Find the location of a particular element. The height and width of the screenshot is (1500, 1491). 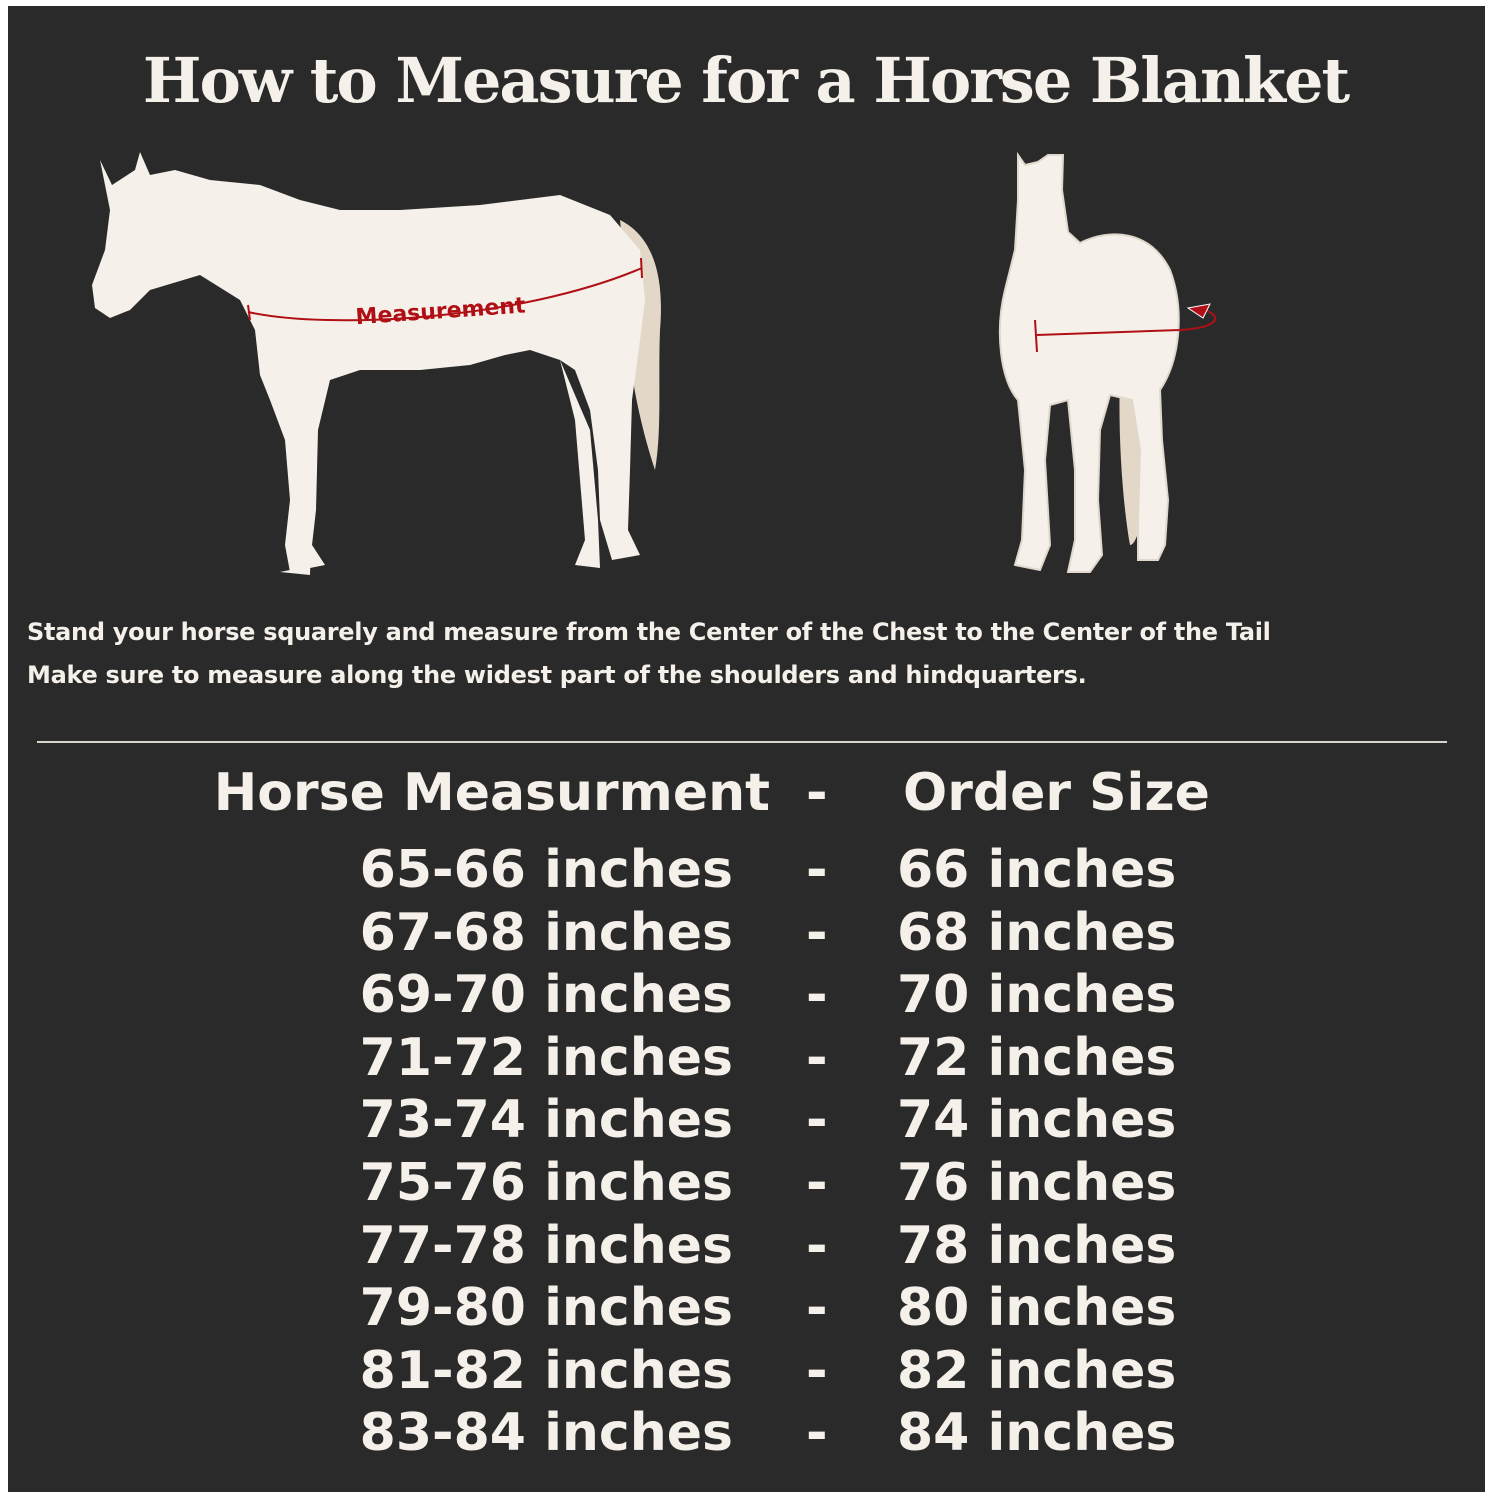

order-size-cell: 70 inches is located at coordinates (1037, 995).